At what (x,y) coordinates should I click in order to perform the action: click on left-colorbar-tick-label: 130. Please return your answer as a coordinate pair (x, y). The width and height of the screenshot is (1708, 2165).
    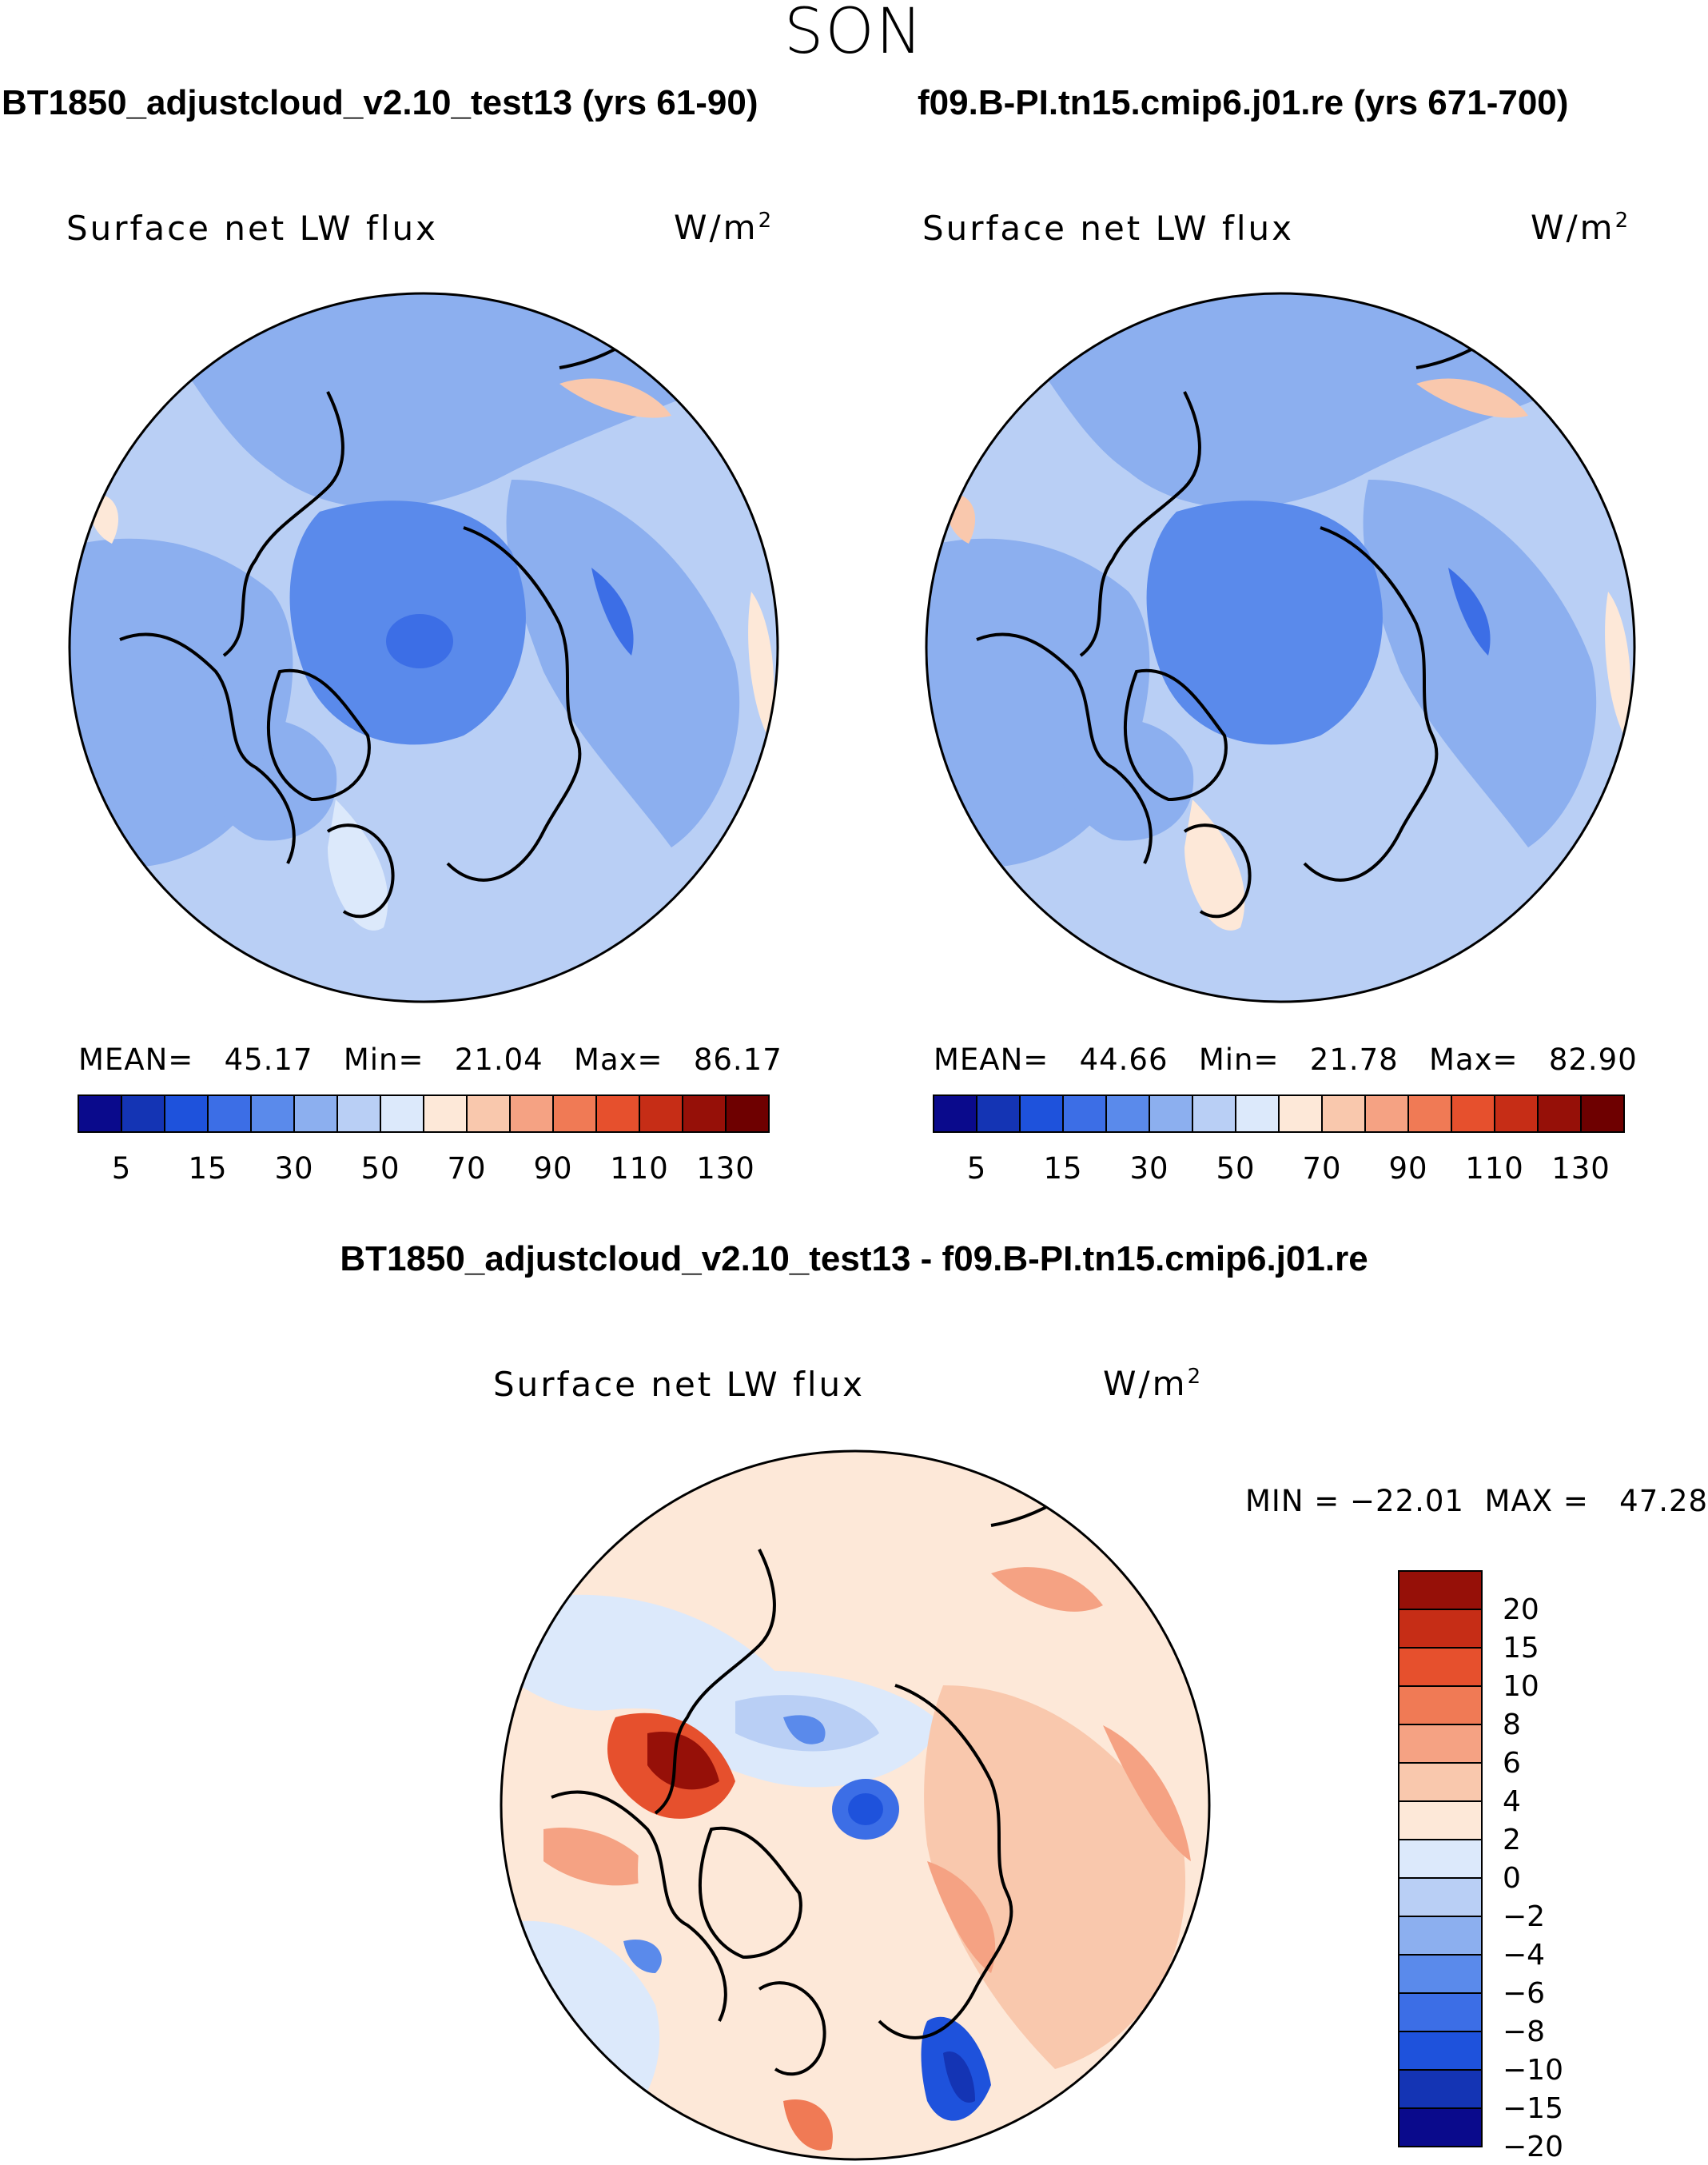
    Looking at the image, I should click on (725, 1168).